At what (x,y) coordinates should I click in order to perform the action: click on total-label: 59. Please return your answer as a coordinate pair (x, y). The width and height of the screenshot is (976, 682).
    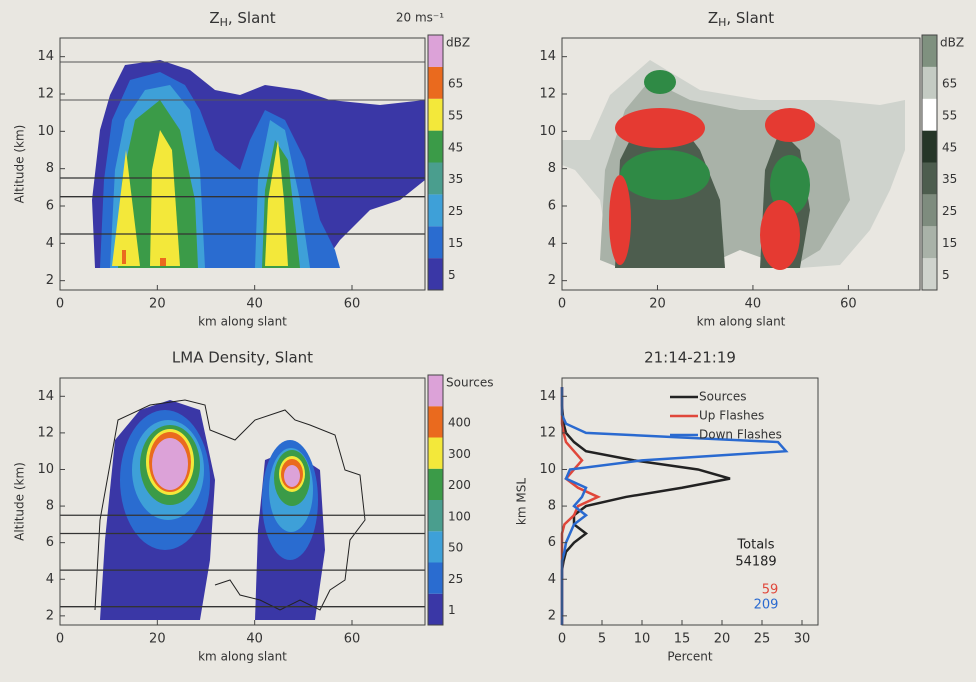
    Looking at the image, I should click on (770, 590).